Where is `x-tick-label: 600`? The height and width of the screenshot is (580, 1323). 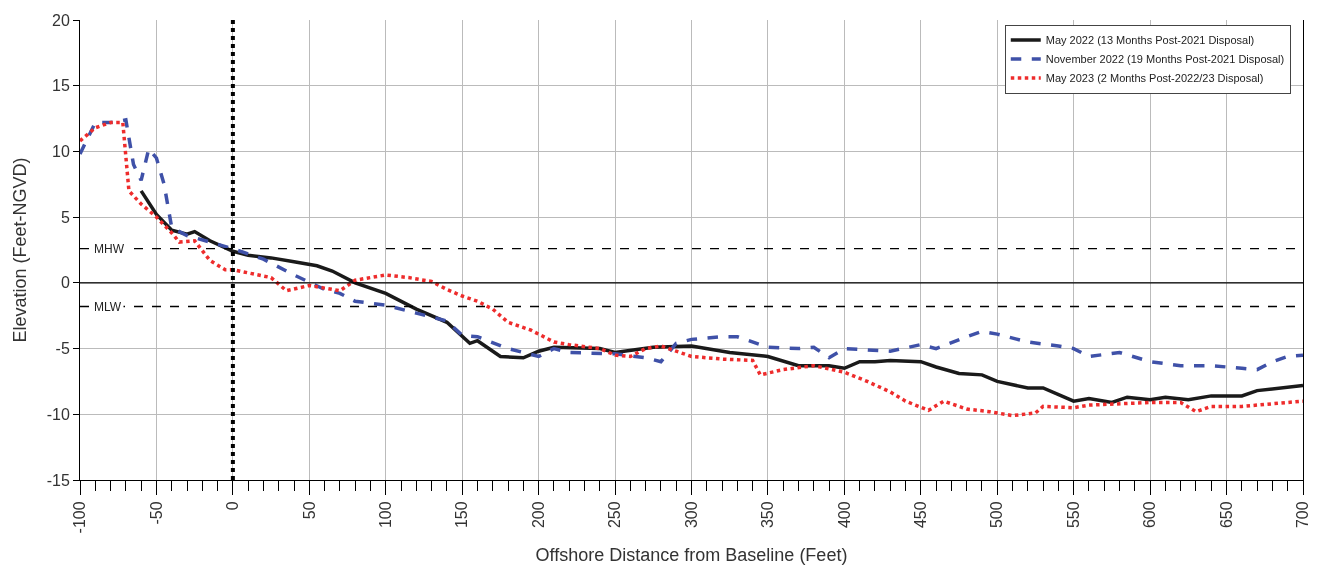 x-tick-label: 600 is located at coordinates (1150, 515).